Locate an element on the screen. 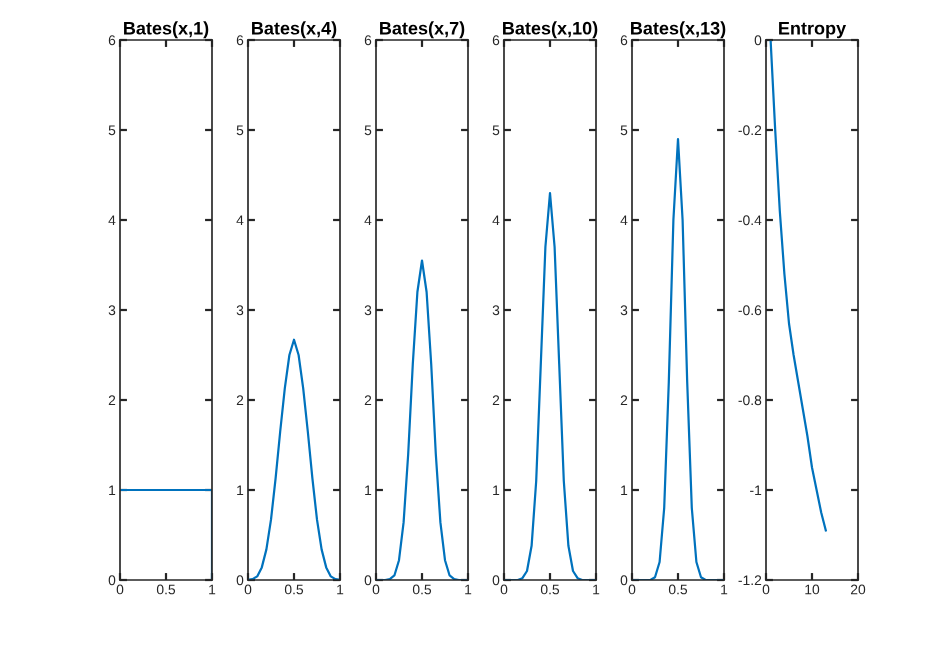  chart-title: Entropy is located at coordinates (813, 30).